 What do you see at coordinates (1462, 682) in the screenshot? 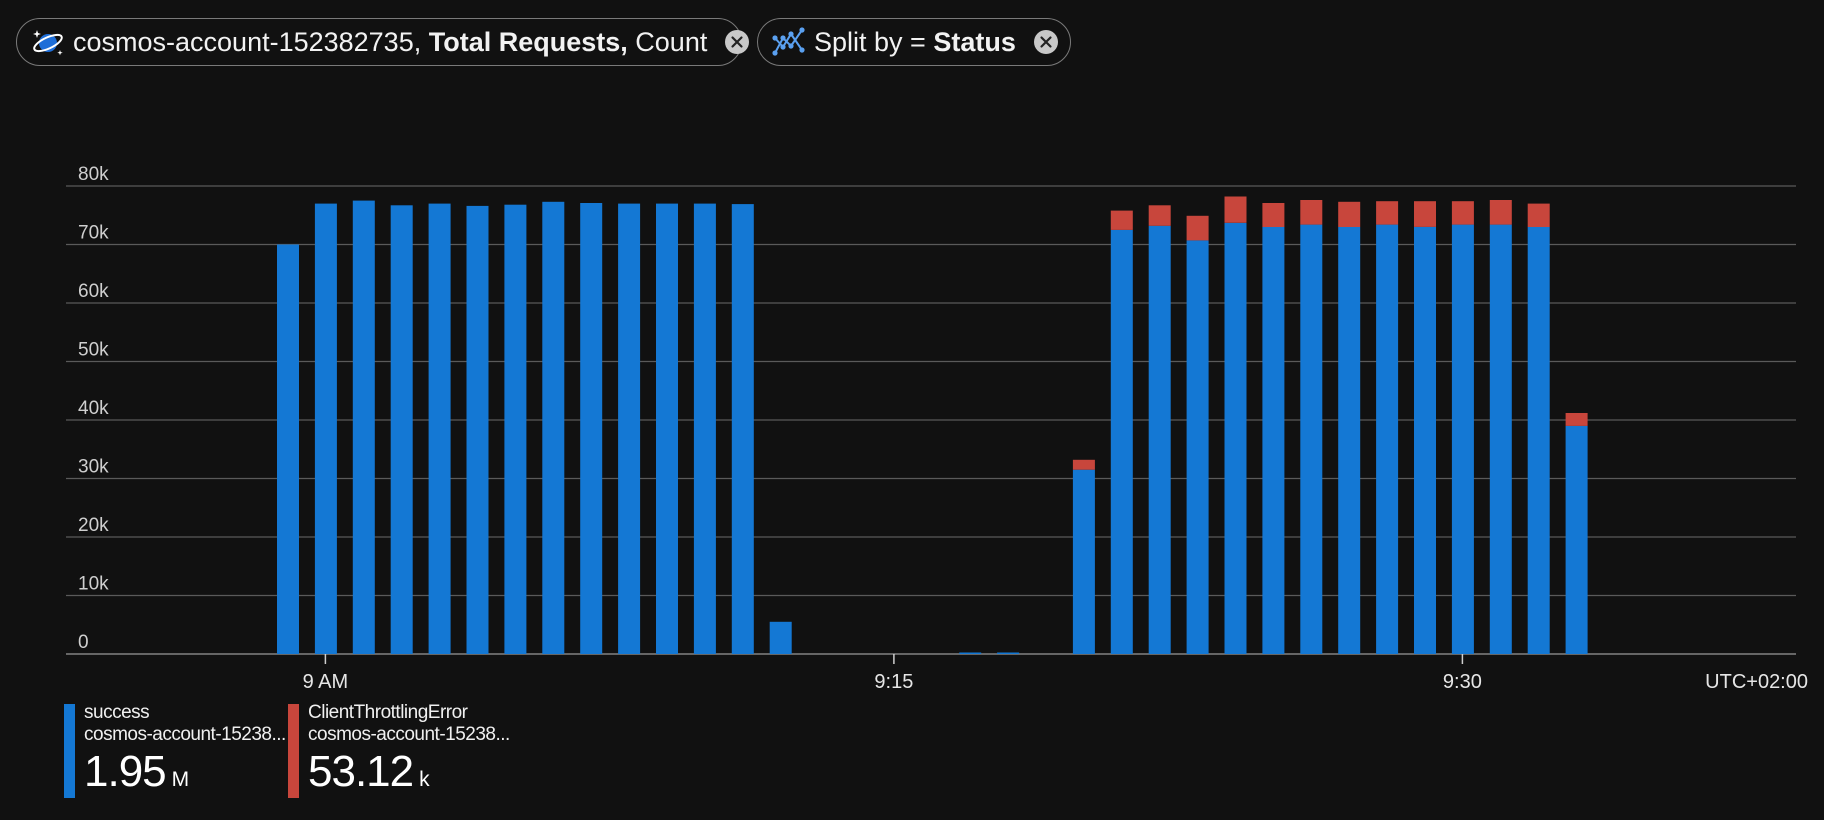
I see `x-tick-label: 9:30` at bounding box center [1462, 682].